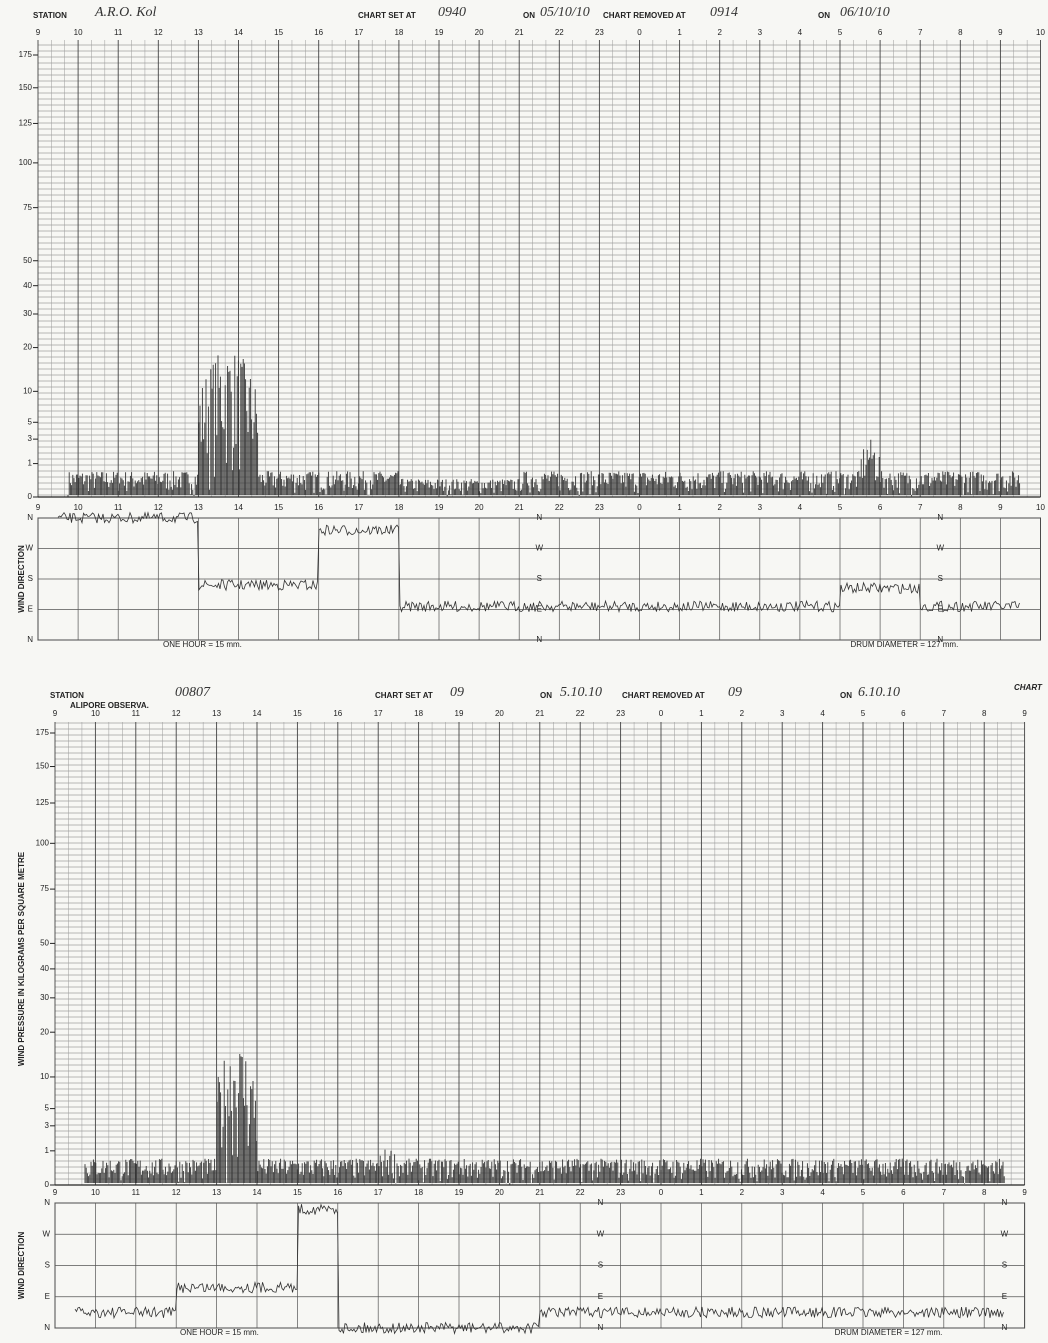 This screenshot has height=1343, width=1048. Describe the element at coordinates (865, 12) in the screenshot. I see `removed-date: 06/10/10` at that location.